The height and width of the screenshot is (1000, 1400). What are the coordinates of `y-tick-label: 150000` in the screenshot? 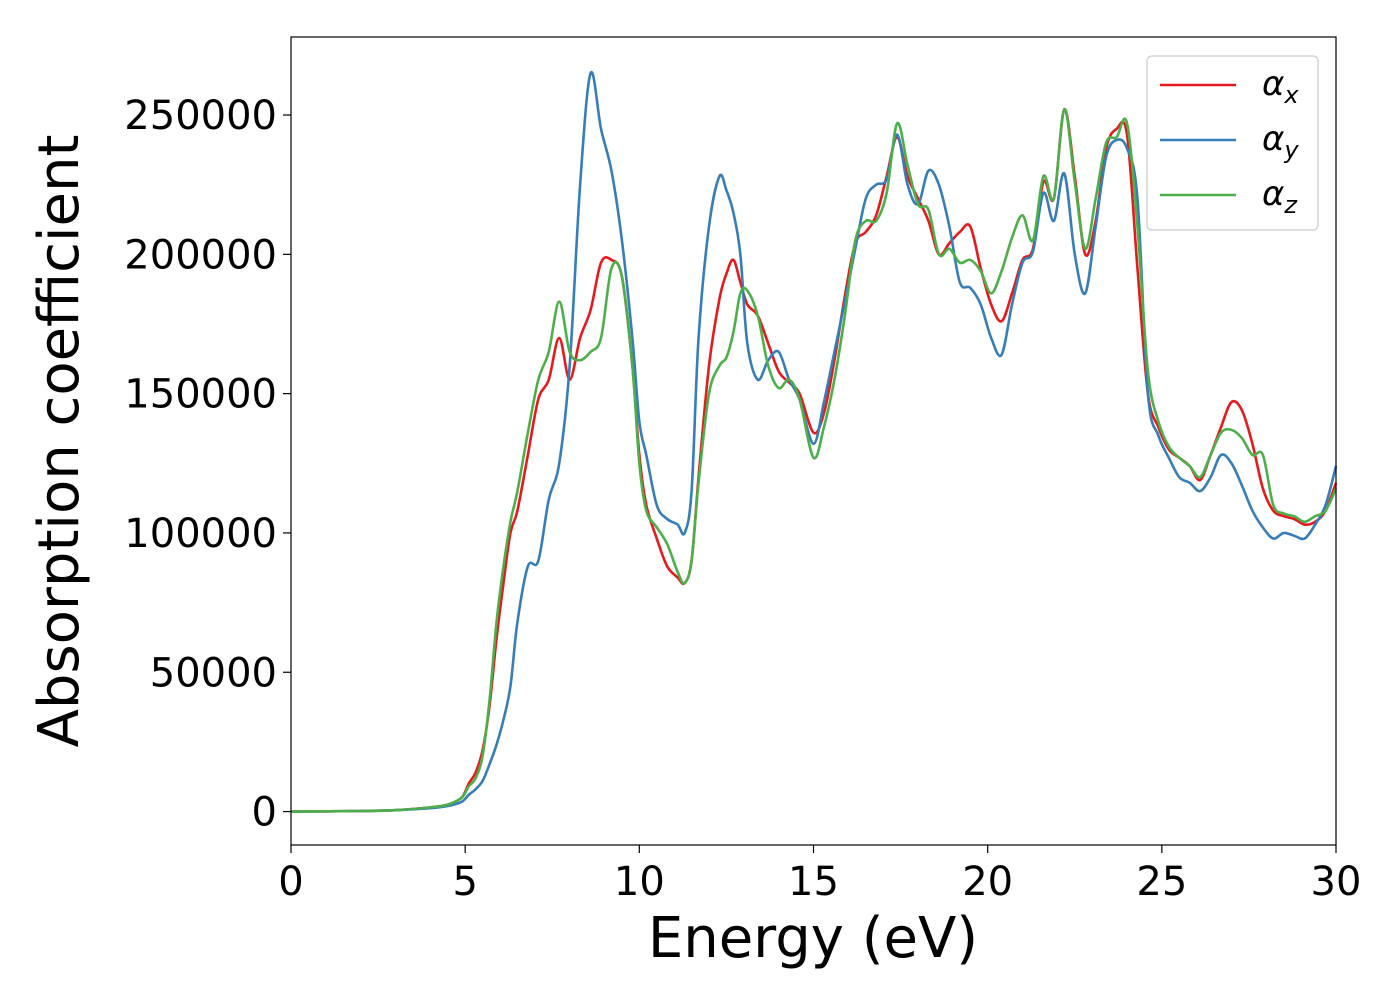 It's located at (200, 395).